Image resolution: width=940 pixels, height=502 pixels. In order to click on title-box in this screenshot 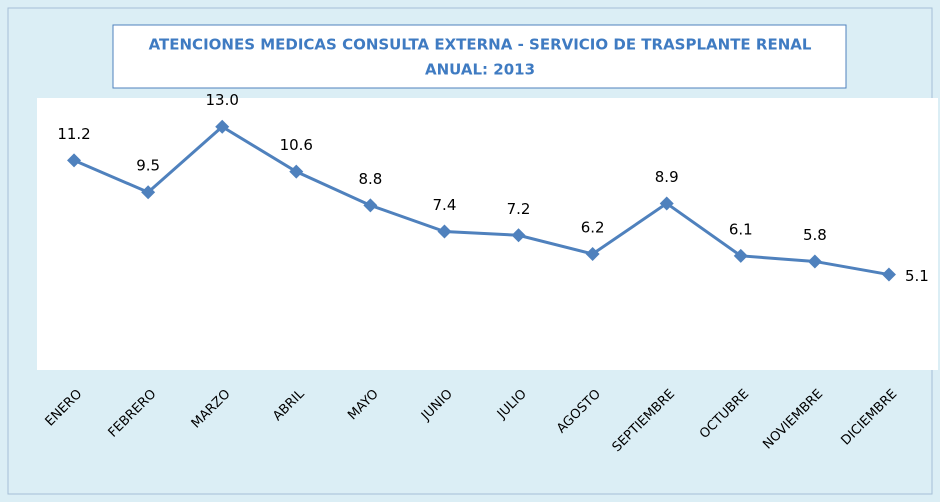, I will do `click(479, 56)`.